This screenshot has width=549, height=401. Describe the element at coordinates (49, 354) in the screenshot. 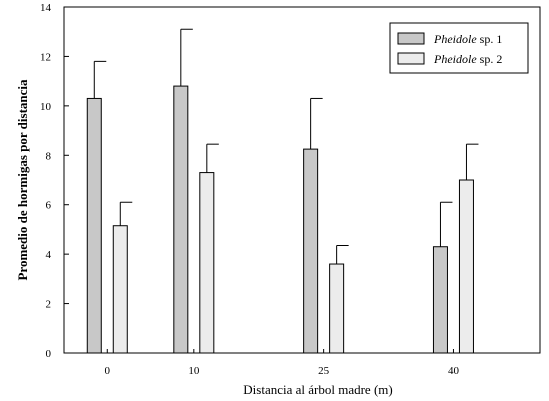

I see `y-tick-label: 0` at that location.